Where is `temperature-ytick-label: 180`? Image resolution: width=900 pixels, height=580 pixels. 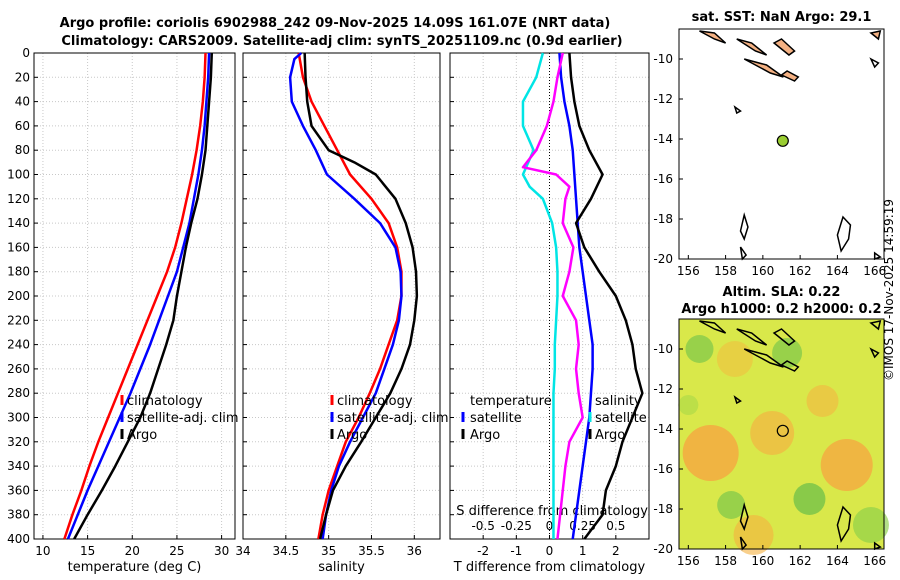 temperature-ytick-label: 180 is located at coordinates (18, 272).